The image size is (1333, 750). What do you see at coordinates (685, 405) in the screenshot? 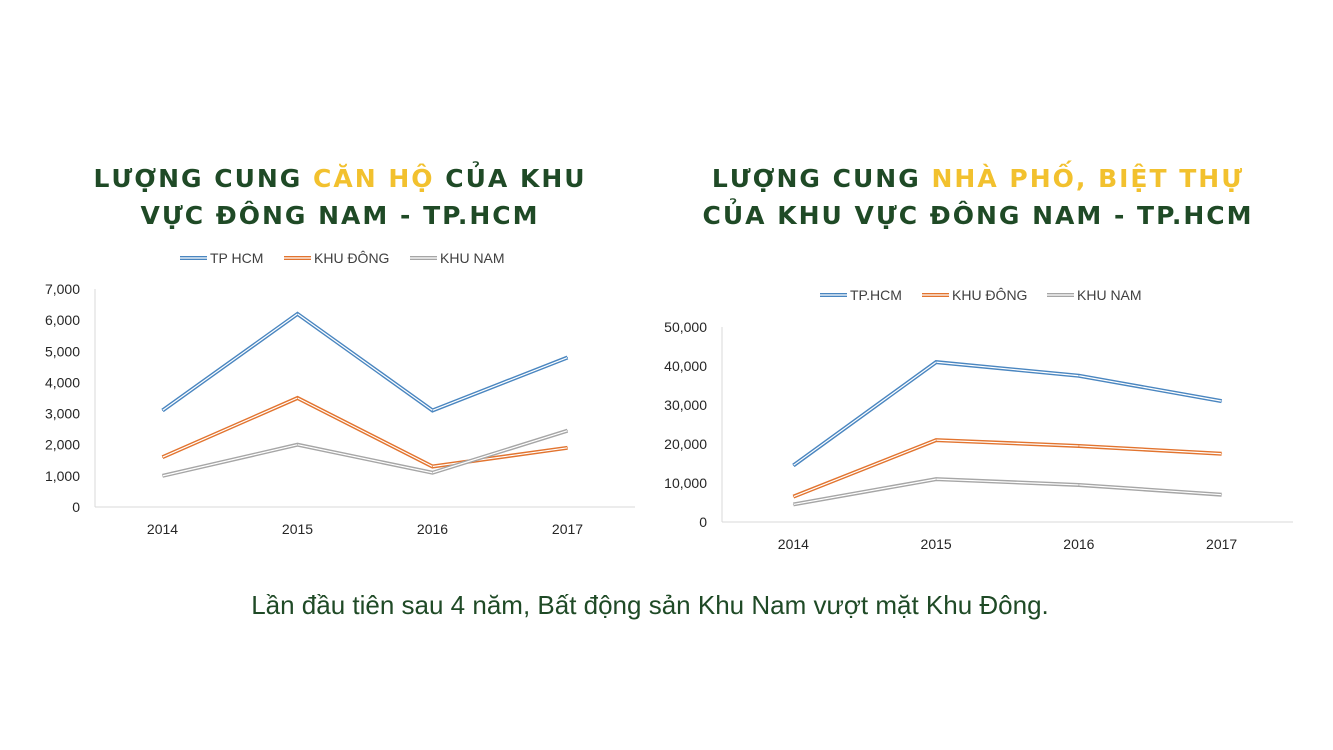
I see `y-tick-label: 30,000` at bounding box center [685, 405].